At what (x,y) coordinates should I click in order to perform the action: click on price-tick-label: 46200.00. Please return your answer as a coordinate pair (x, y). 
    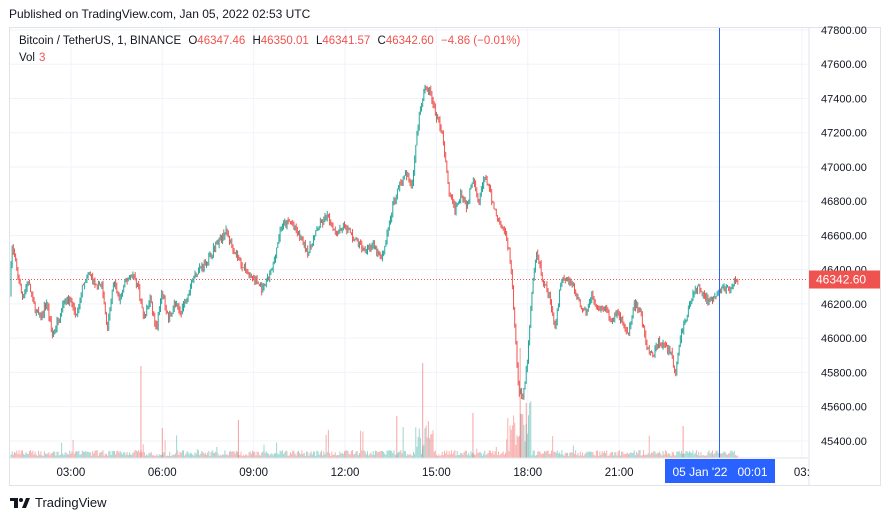
    Looking at the image, I should click on (844, 305).